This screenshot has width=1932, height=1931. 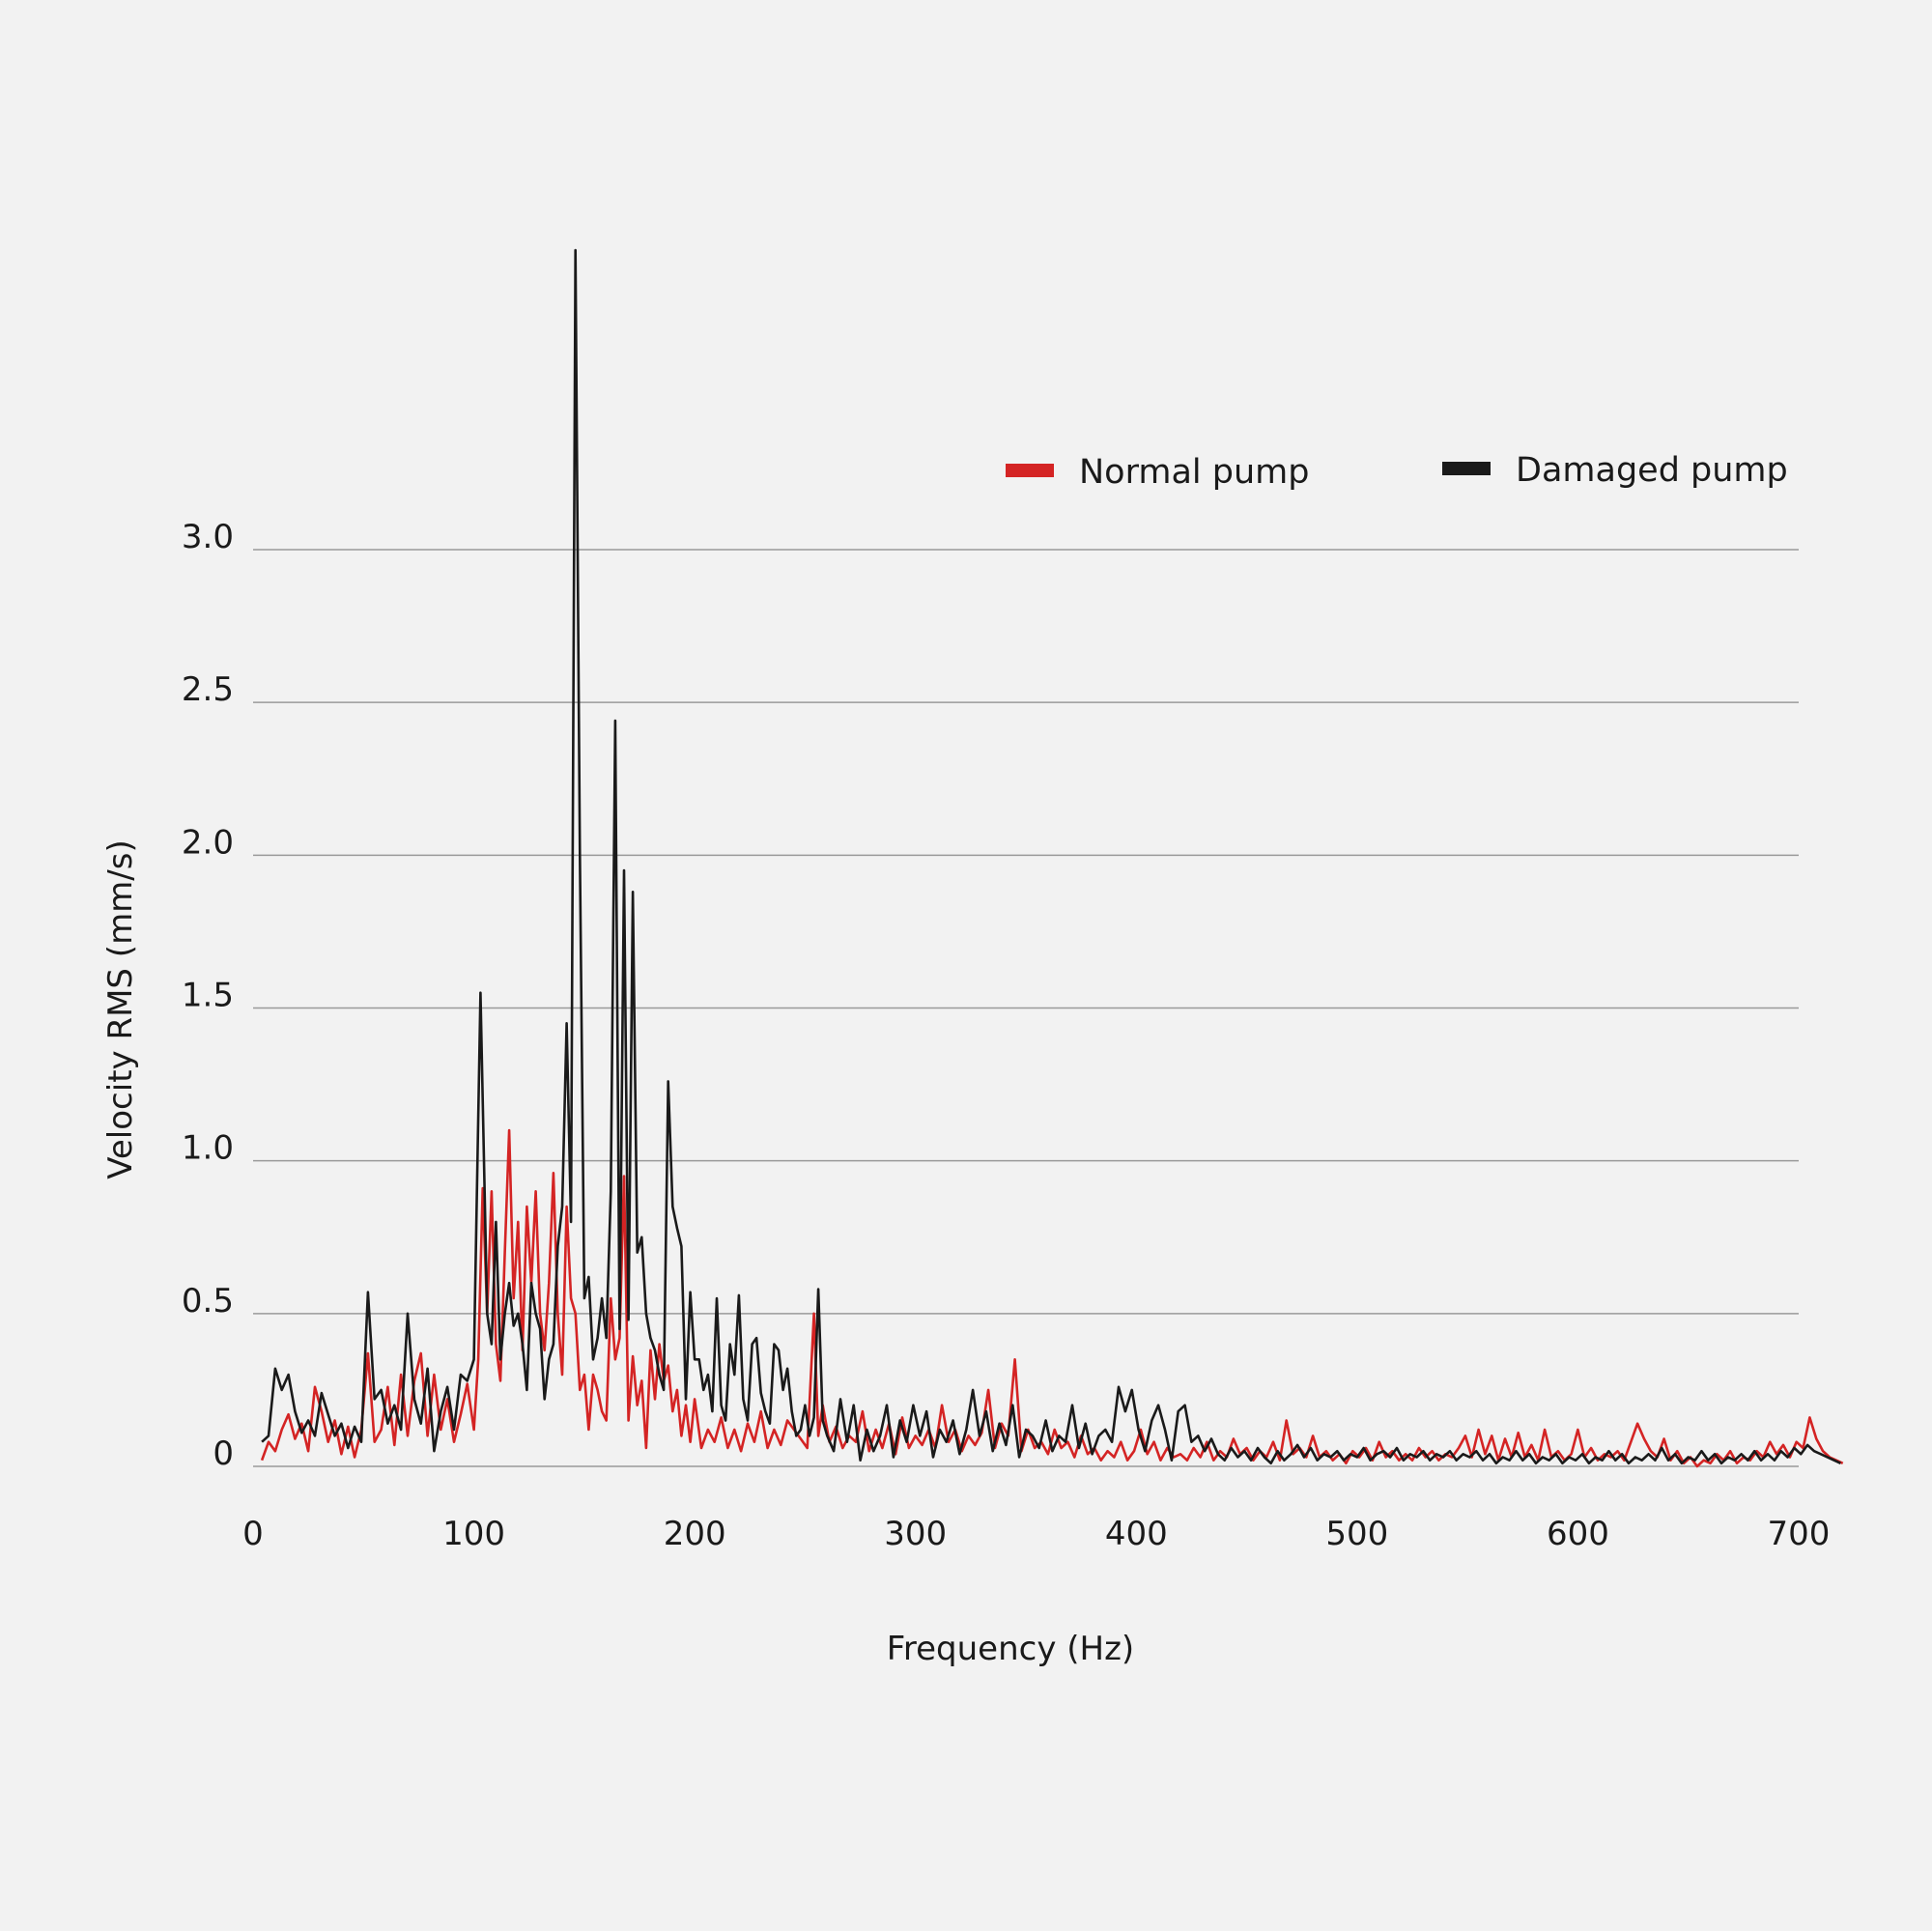 What do you see at coordinates (1030, 470) in the screenshot?
I see `legend-swatch-normal-pump` at bounding box center [1030, 470].